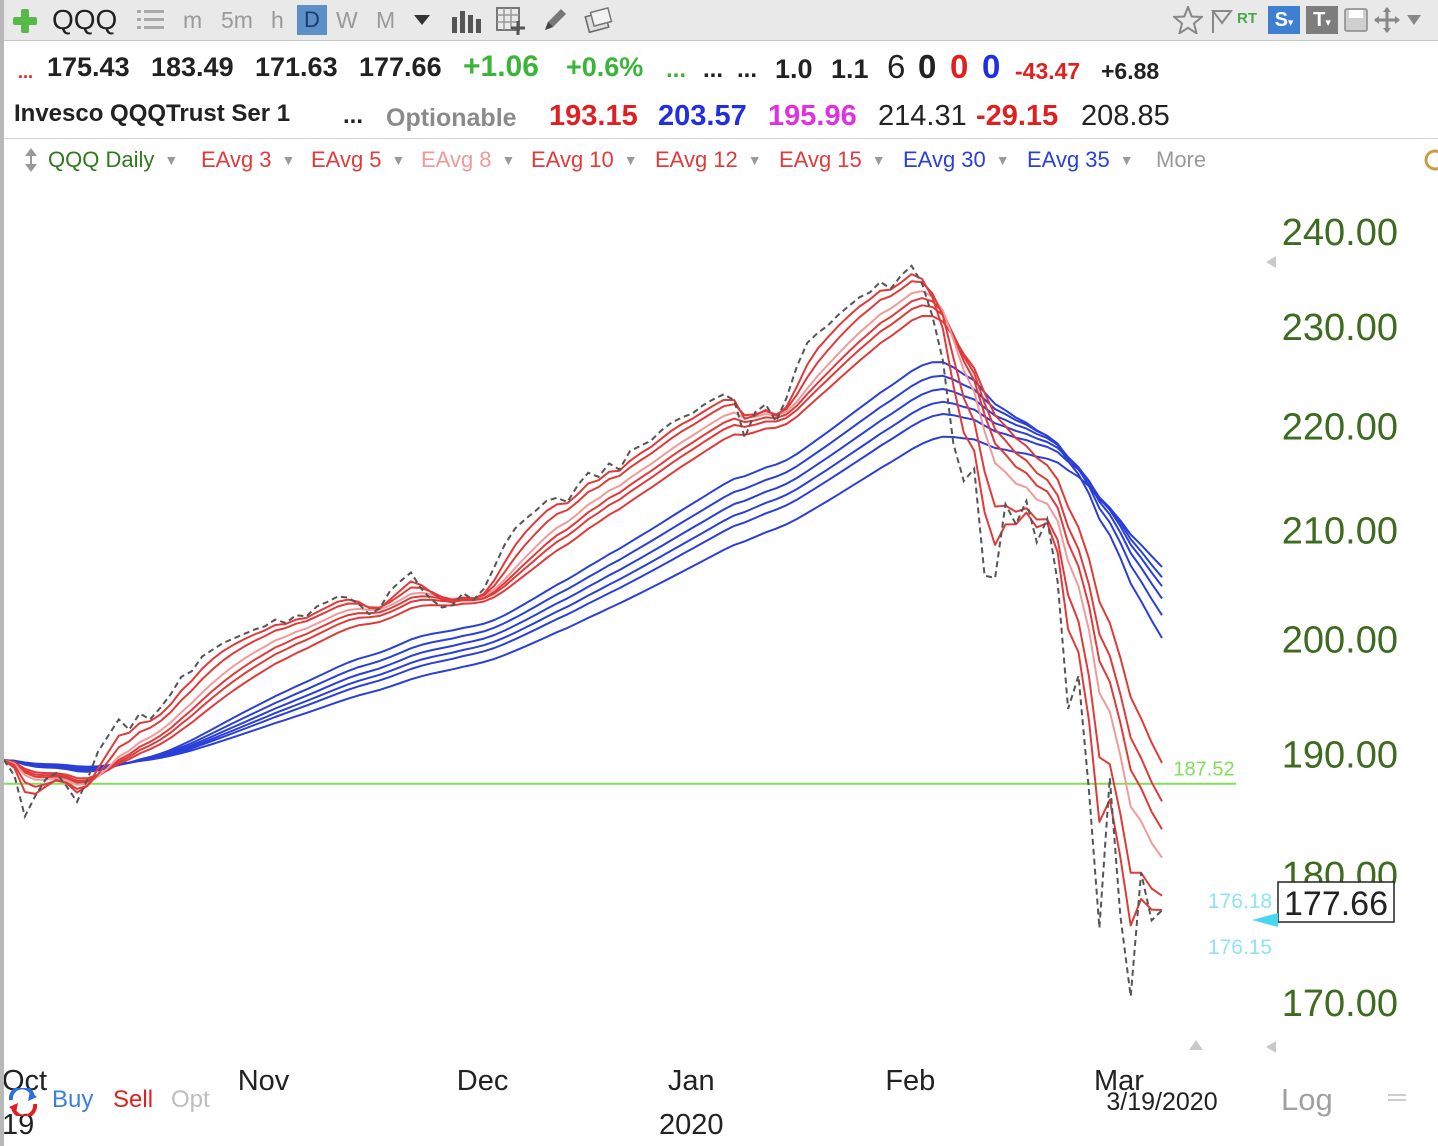  Describe the element at coordinates (1340, 233) in the screenshot. I see `y-tick-label: 240.00` at that location.